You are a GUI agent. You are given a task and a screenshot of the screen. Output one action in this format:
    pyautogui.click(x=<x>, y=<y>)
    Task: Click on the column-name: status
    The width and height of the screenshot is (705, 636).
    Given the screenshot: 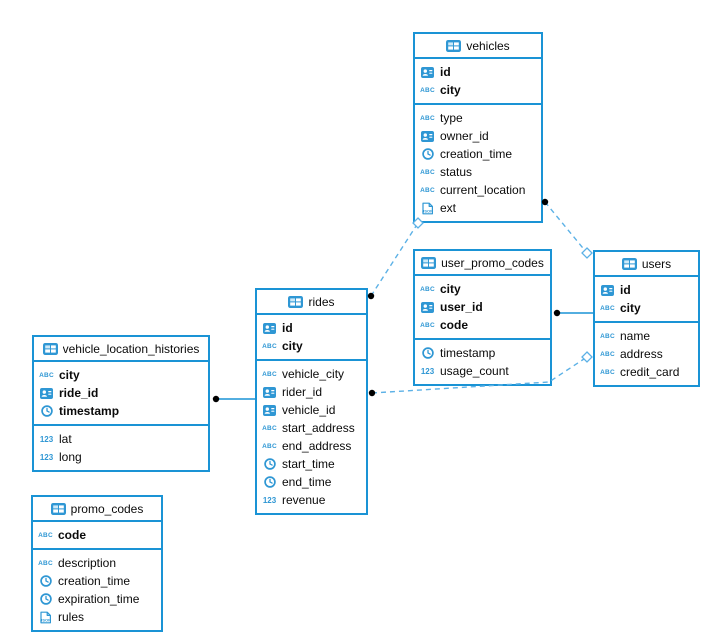 What is the action you would take?
    pyautogui.click(x=456, y=172)
    